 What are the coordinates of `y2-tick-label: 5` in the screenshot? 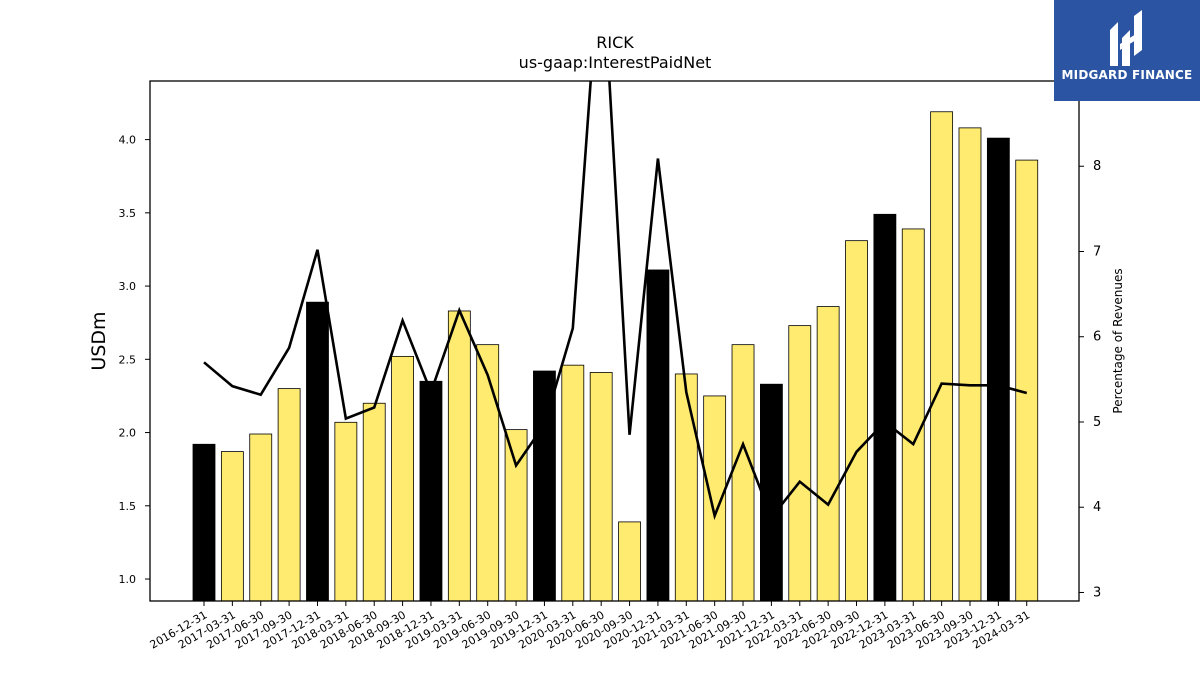 It's located at (1097, 422).